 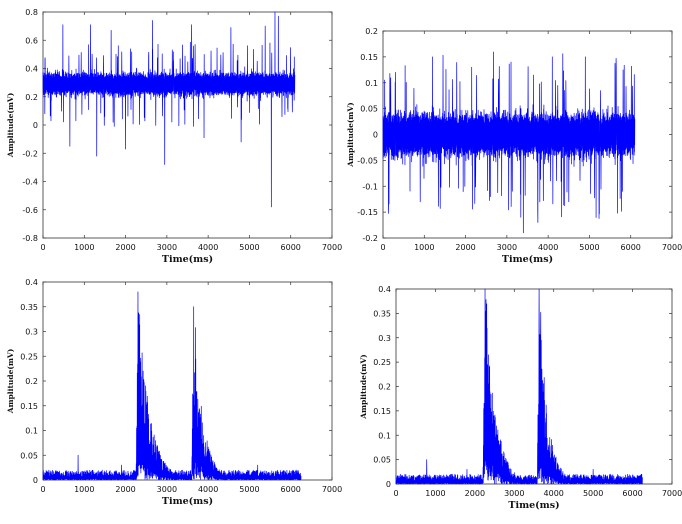 I want to click on y-tick-label: -0.15, so click(x=367, y=212).